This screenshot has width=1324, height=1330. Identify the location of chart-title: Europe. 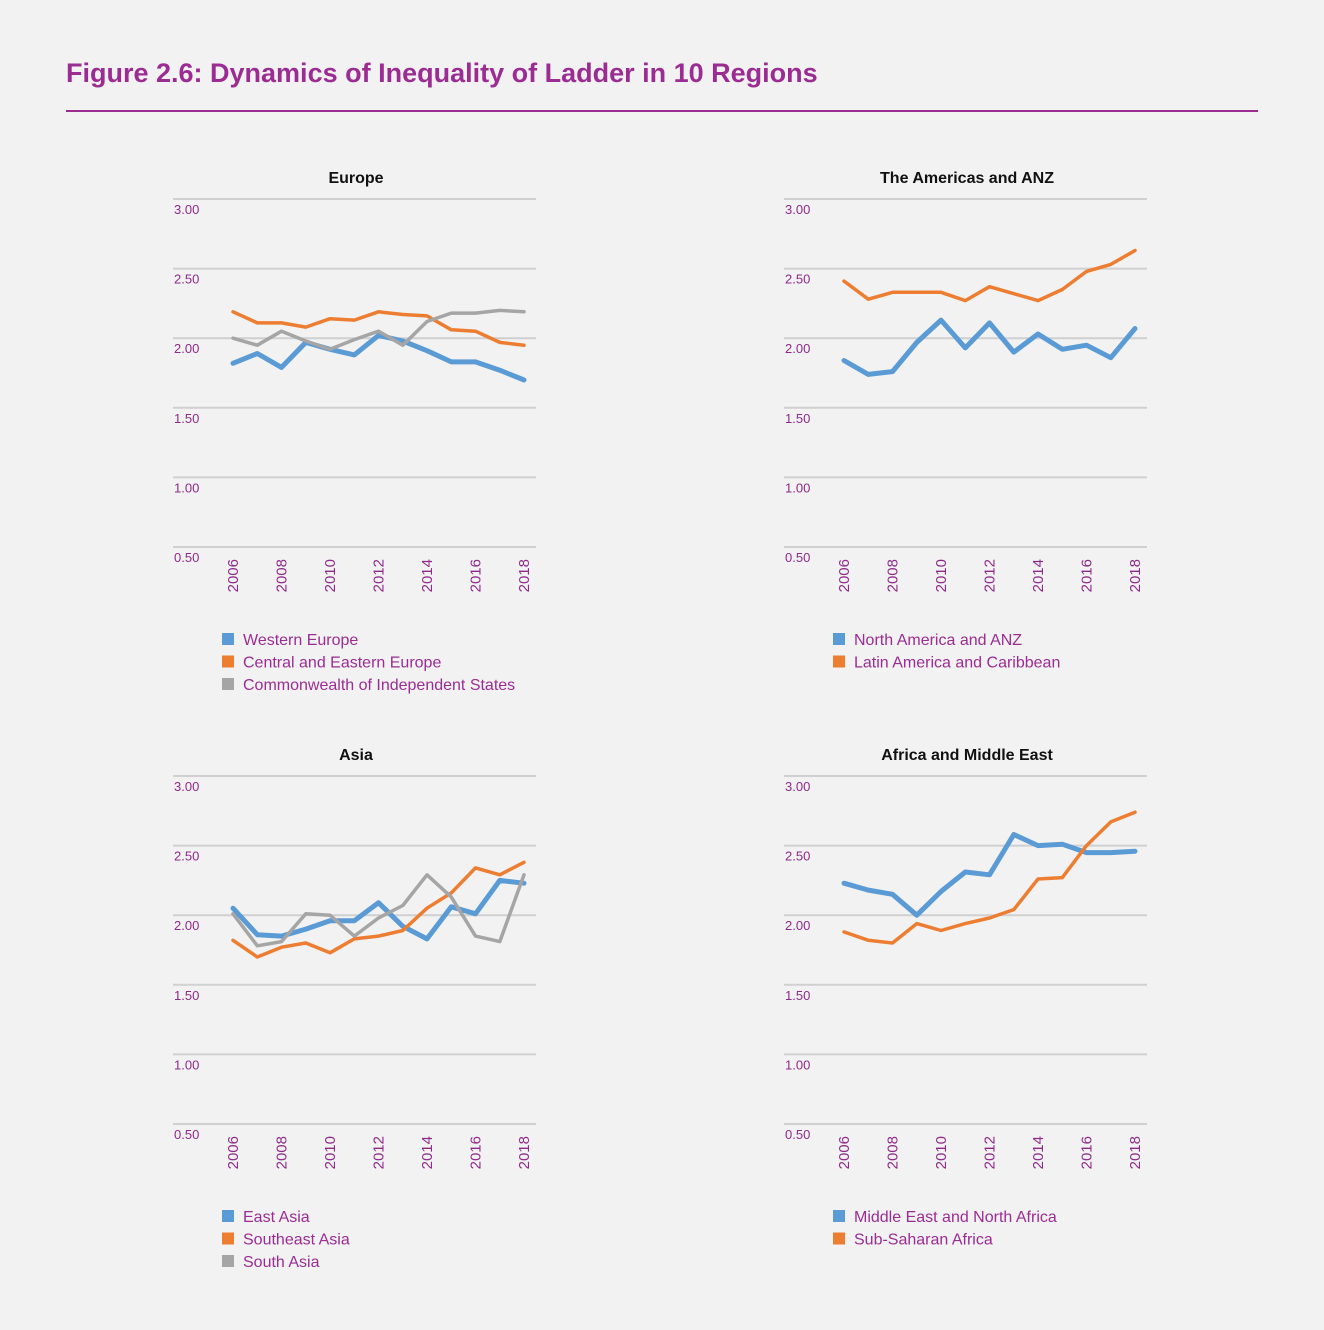
(355, 178).